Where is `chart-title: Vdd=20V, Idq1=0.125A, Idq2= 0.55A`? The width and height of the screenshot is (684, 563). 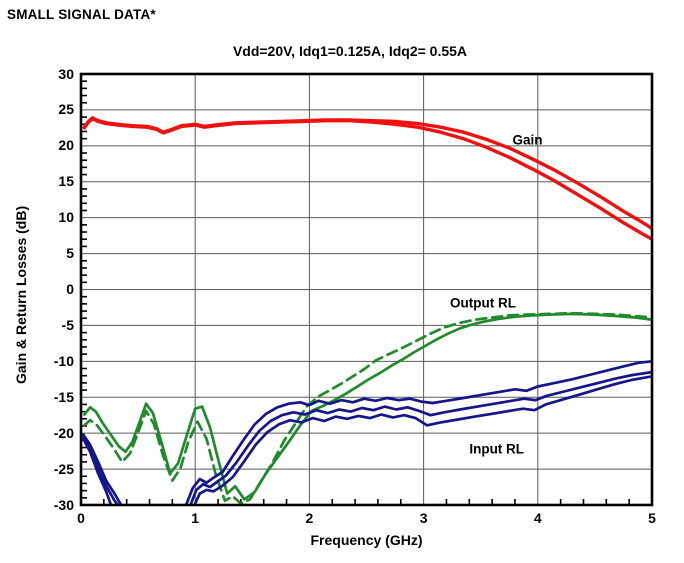
chart-title: Vdd=20V, Idq1=0.125A, Idq2= 0.55A is located at coordinates (350, 51).